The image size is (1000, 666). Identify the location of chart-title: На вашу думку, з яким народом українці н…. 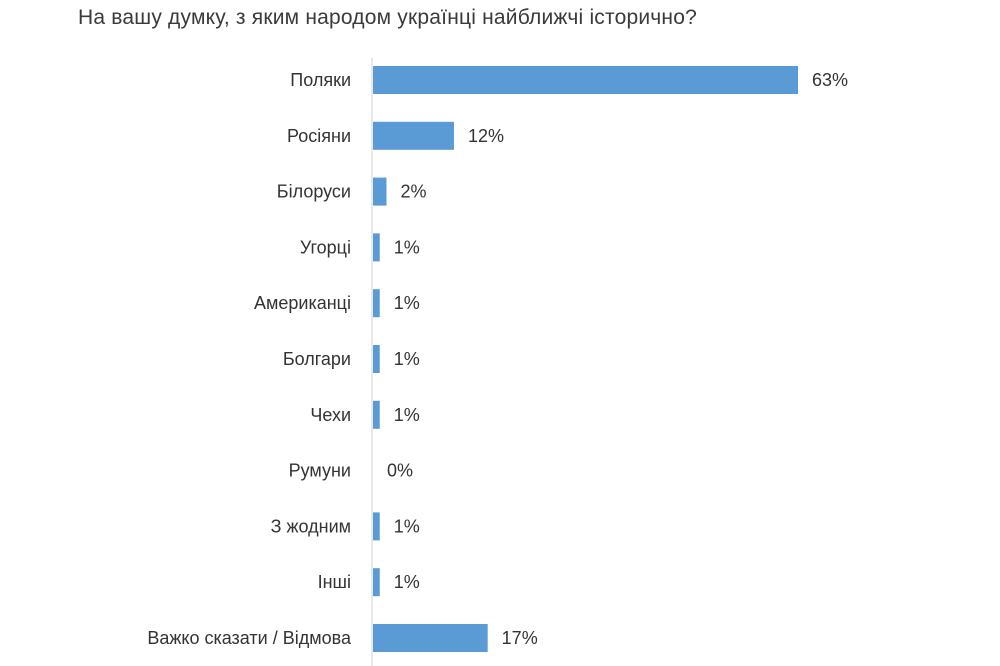
(387, 17).